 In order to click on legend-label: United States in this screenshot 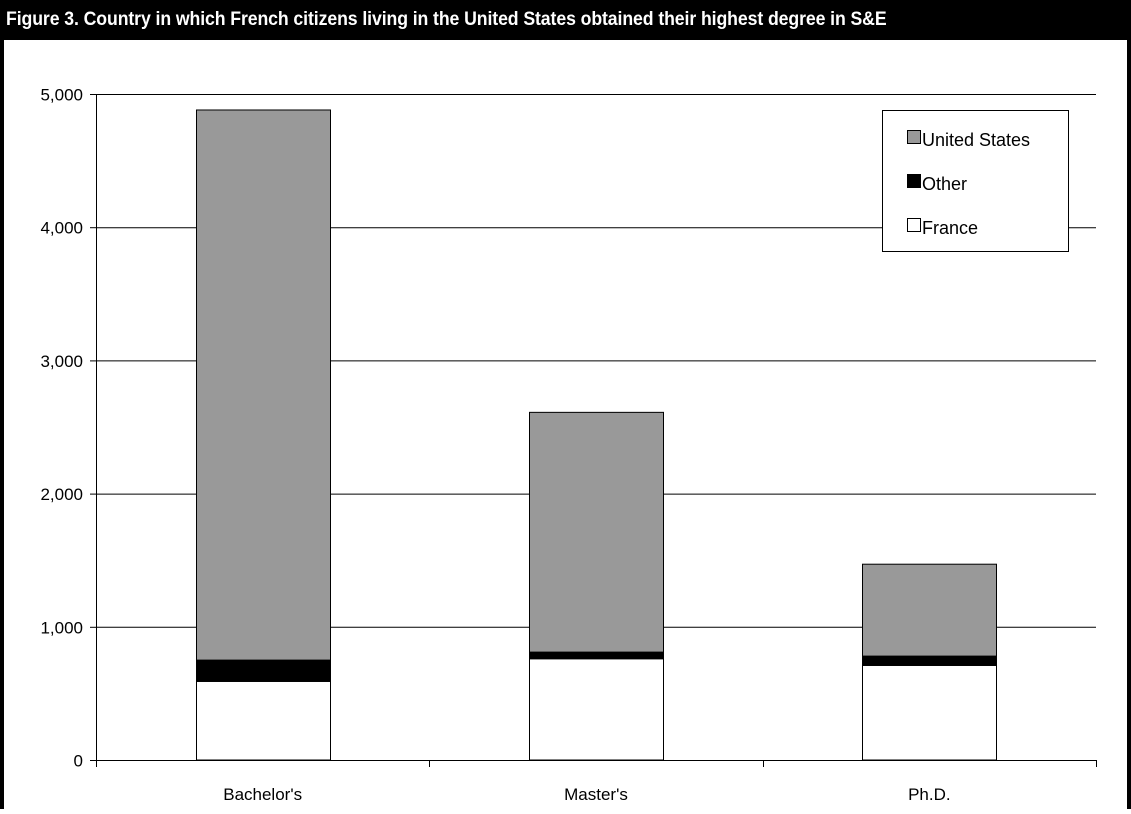, I will do `click(976, 140)`.